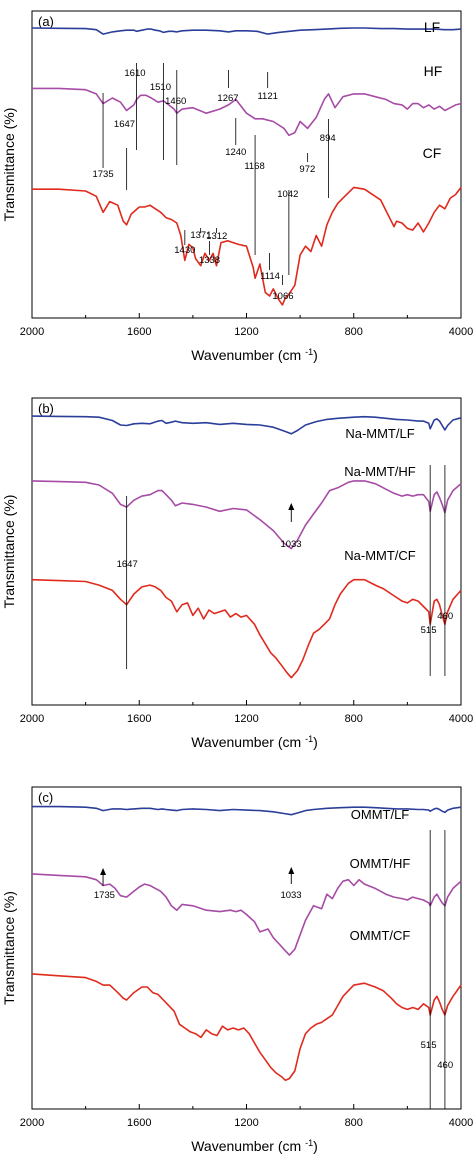 This screenshot has width=474, height=1165. What do you see at coordinates (282, 296) in the screenshot?
I see `annotation-label: 1066` at bounding box center [282, 296].